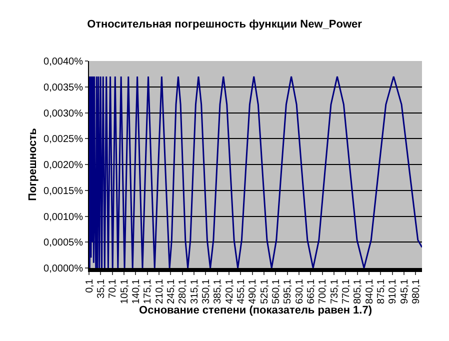 Image resolution: width=449 pixels, height=341 pixels. I want to click on x-tick-label: 0,1, so click(90, 285).